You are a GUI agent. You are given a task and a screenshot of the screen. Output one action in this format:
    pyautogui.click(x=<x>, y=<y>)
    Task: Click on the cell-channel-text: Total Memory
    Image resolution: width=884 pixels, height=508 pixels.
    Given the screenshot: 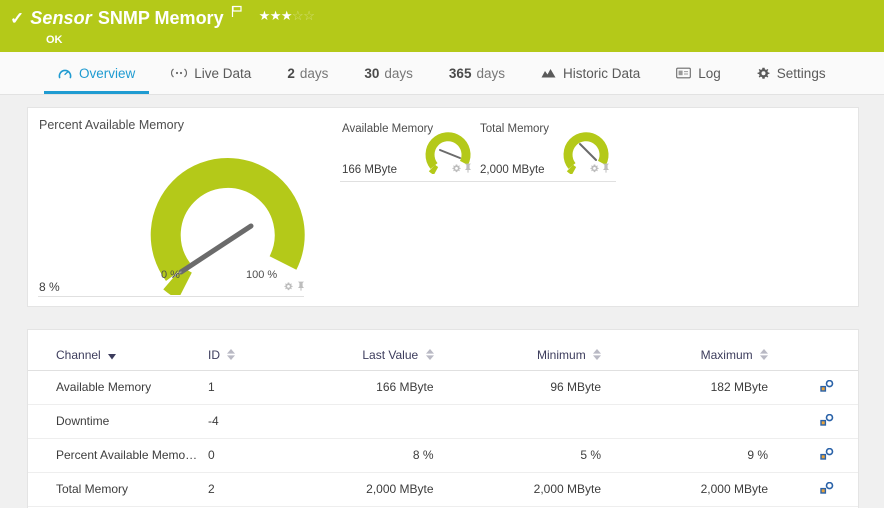 What is the action you would take?
    pyautogui.click(x=92, y=489)
    